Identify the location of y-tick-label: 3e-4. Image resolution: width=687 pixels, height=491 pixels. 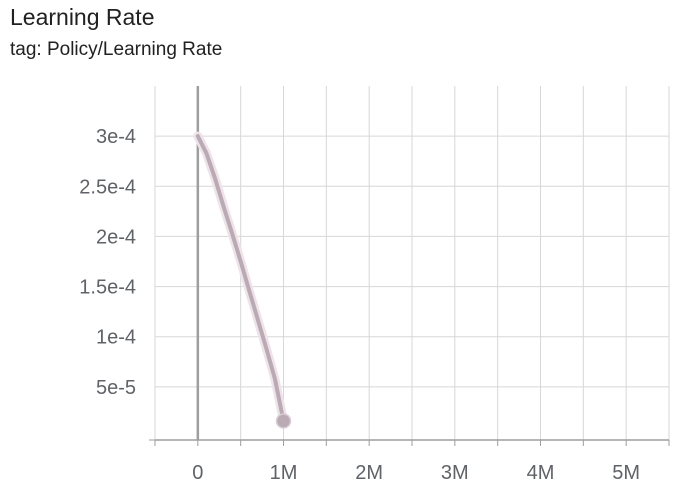
(116, 137).